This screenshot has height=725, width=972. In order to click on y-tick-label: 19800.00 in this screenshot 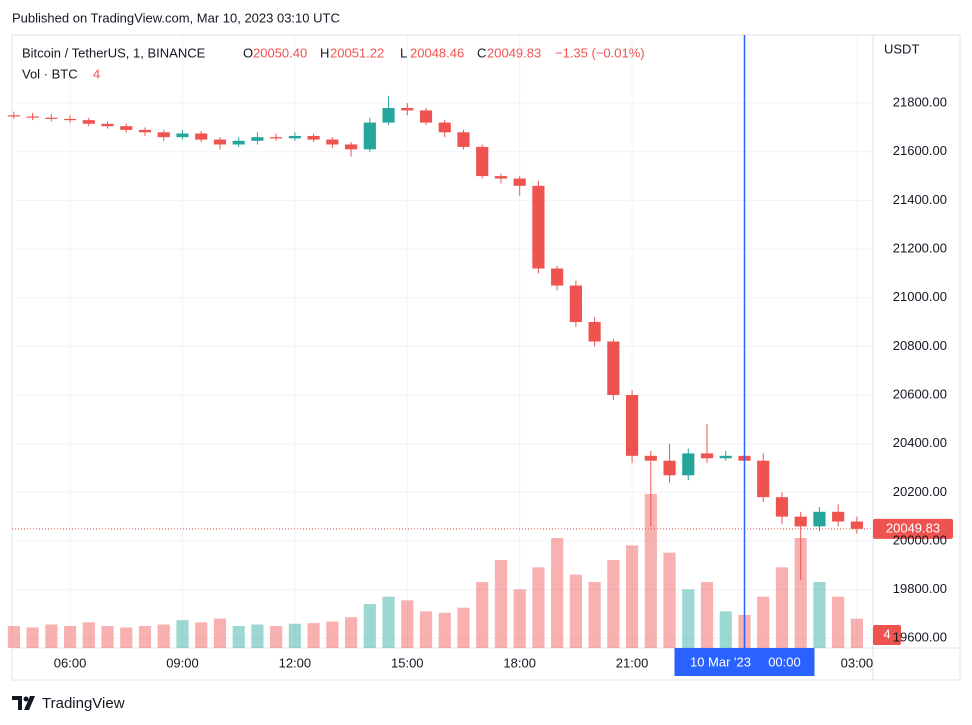, I will do `click(920, 588)`.